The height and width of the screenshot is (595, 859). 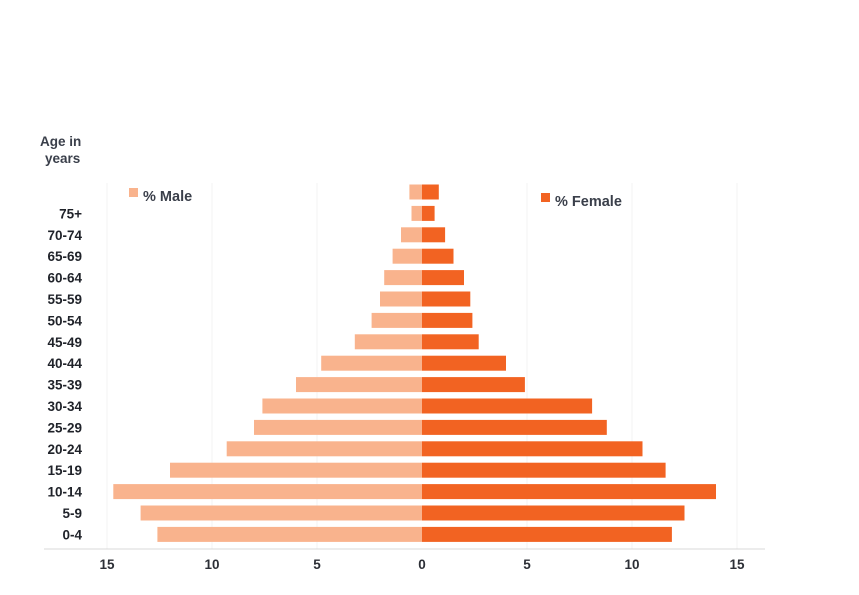 I want to click on legend-label-female: % Female, so click(x=588, y=202).